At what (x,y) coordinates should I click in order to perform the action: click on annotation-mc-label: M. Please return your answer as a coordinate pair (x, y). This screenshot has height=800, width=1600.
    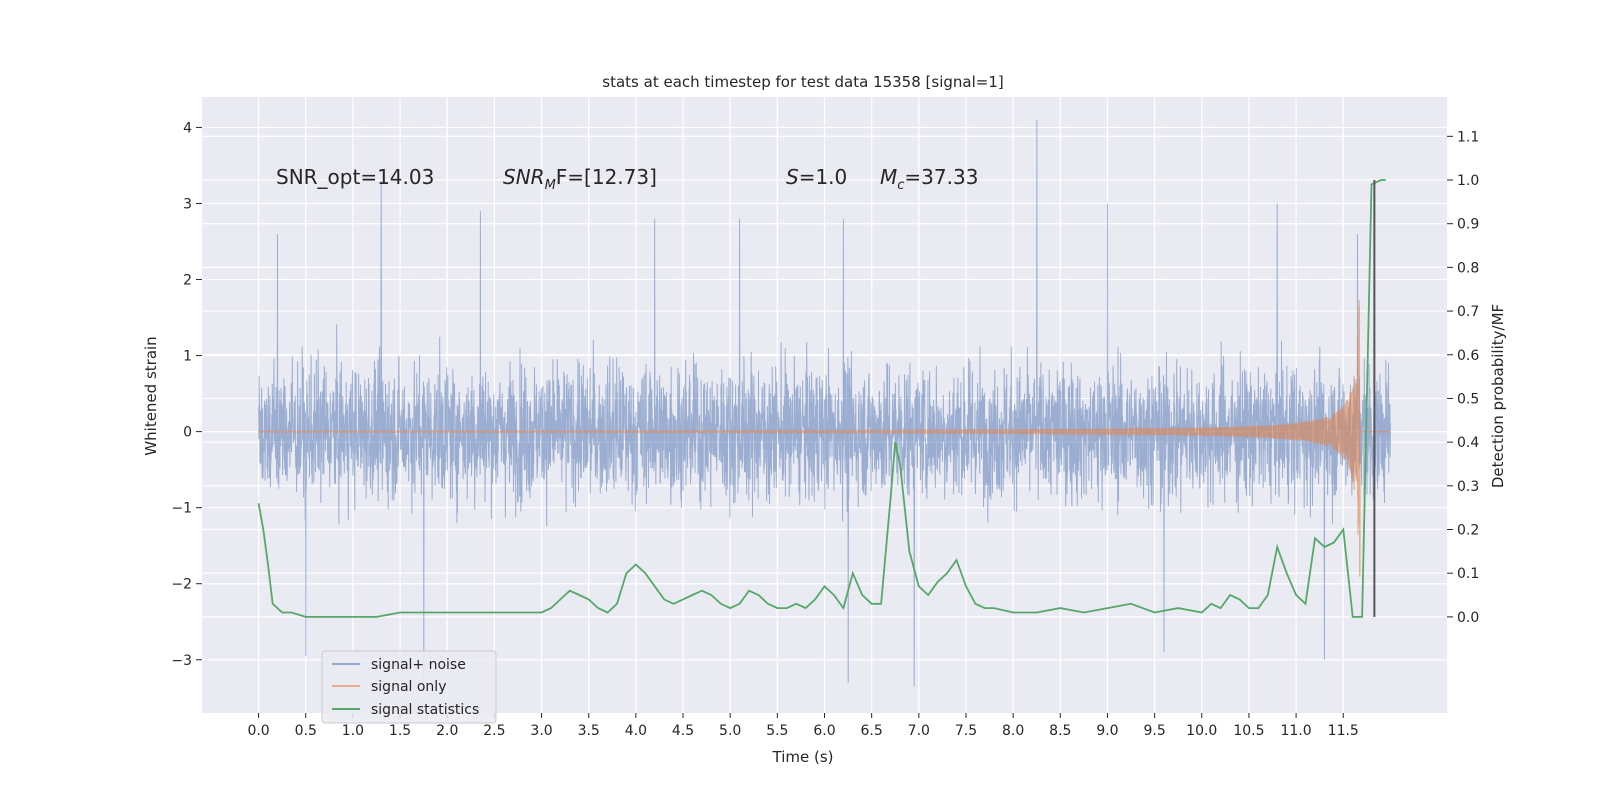
    Looking at the image, I should click on (888, 177).